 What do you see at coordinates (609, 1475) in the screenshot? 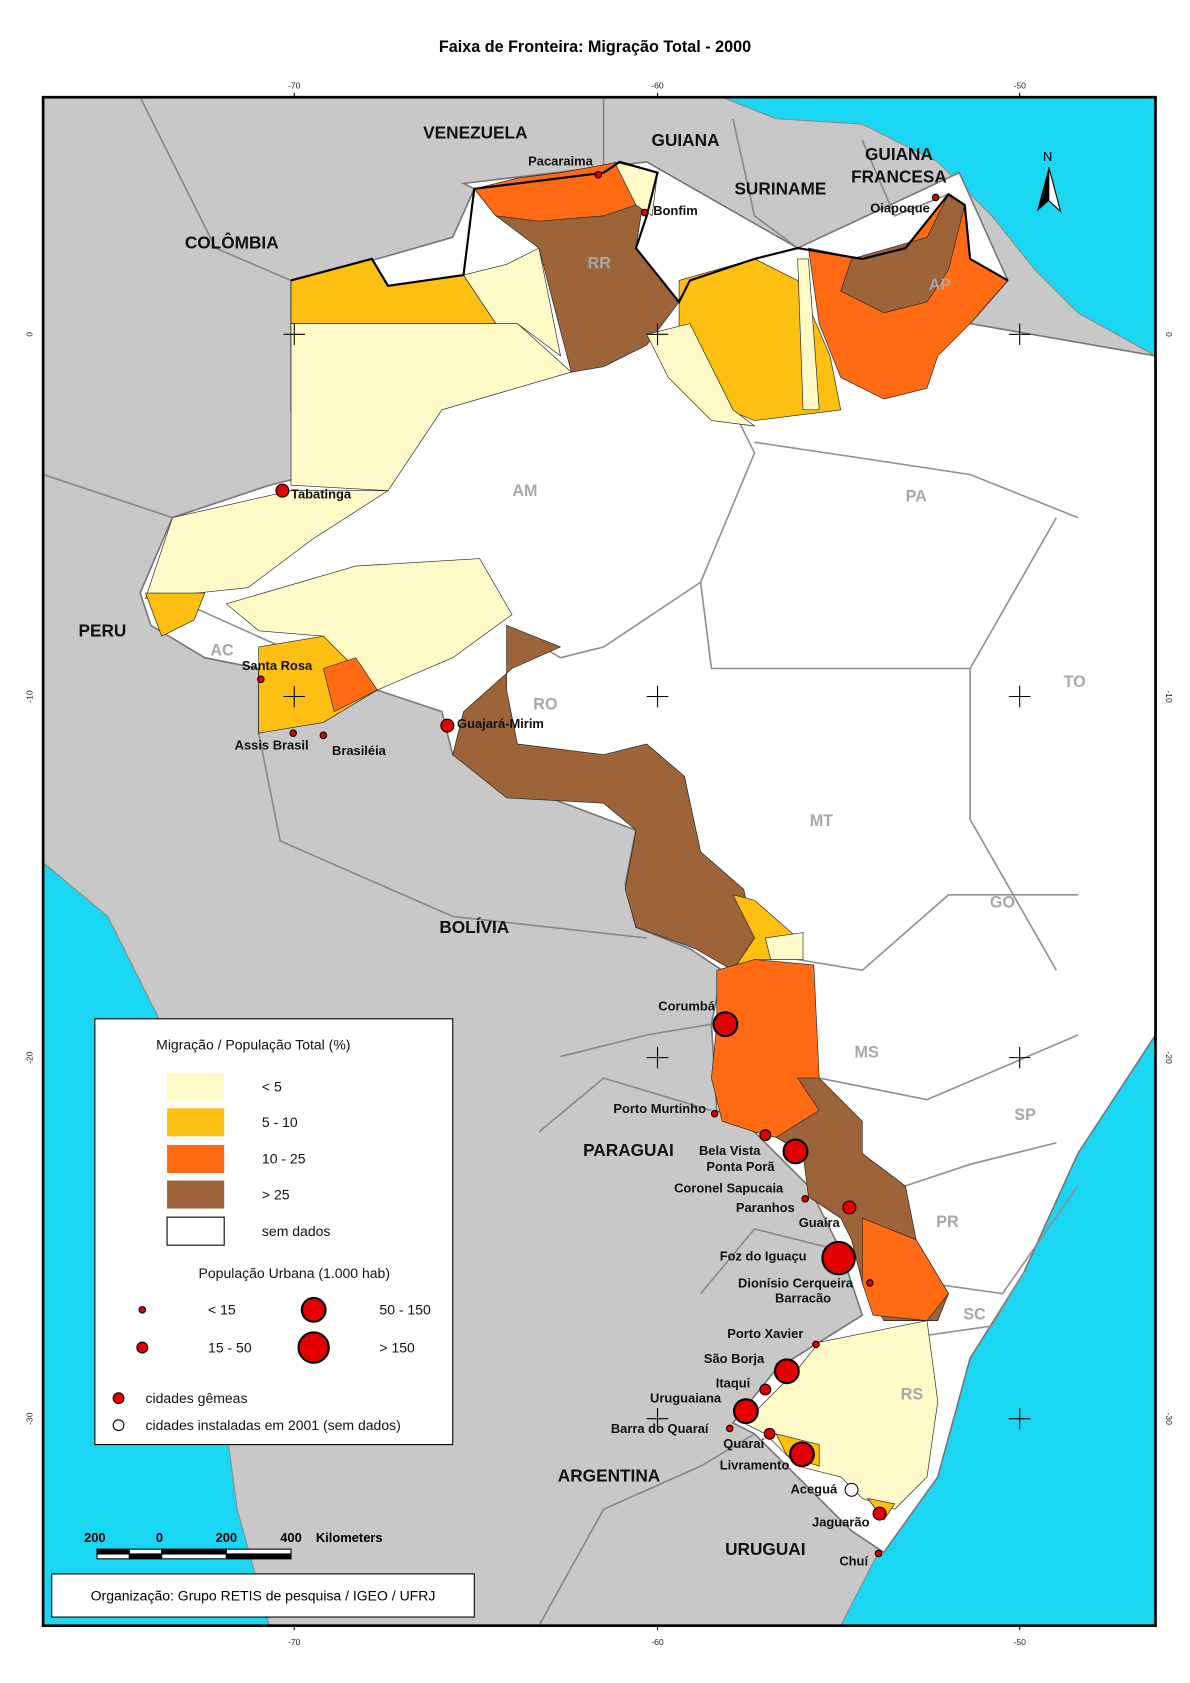
I see `country-label: ARGENTINA` at bounding box center [609, 1475].